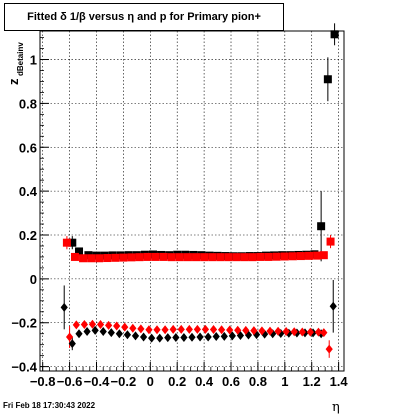  Describe the element at coordinates (49, 405) in the screenshot. I see `timestamp-footer: Fri Feb 18 17:30:43 2022` at that location.